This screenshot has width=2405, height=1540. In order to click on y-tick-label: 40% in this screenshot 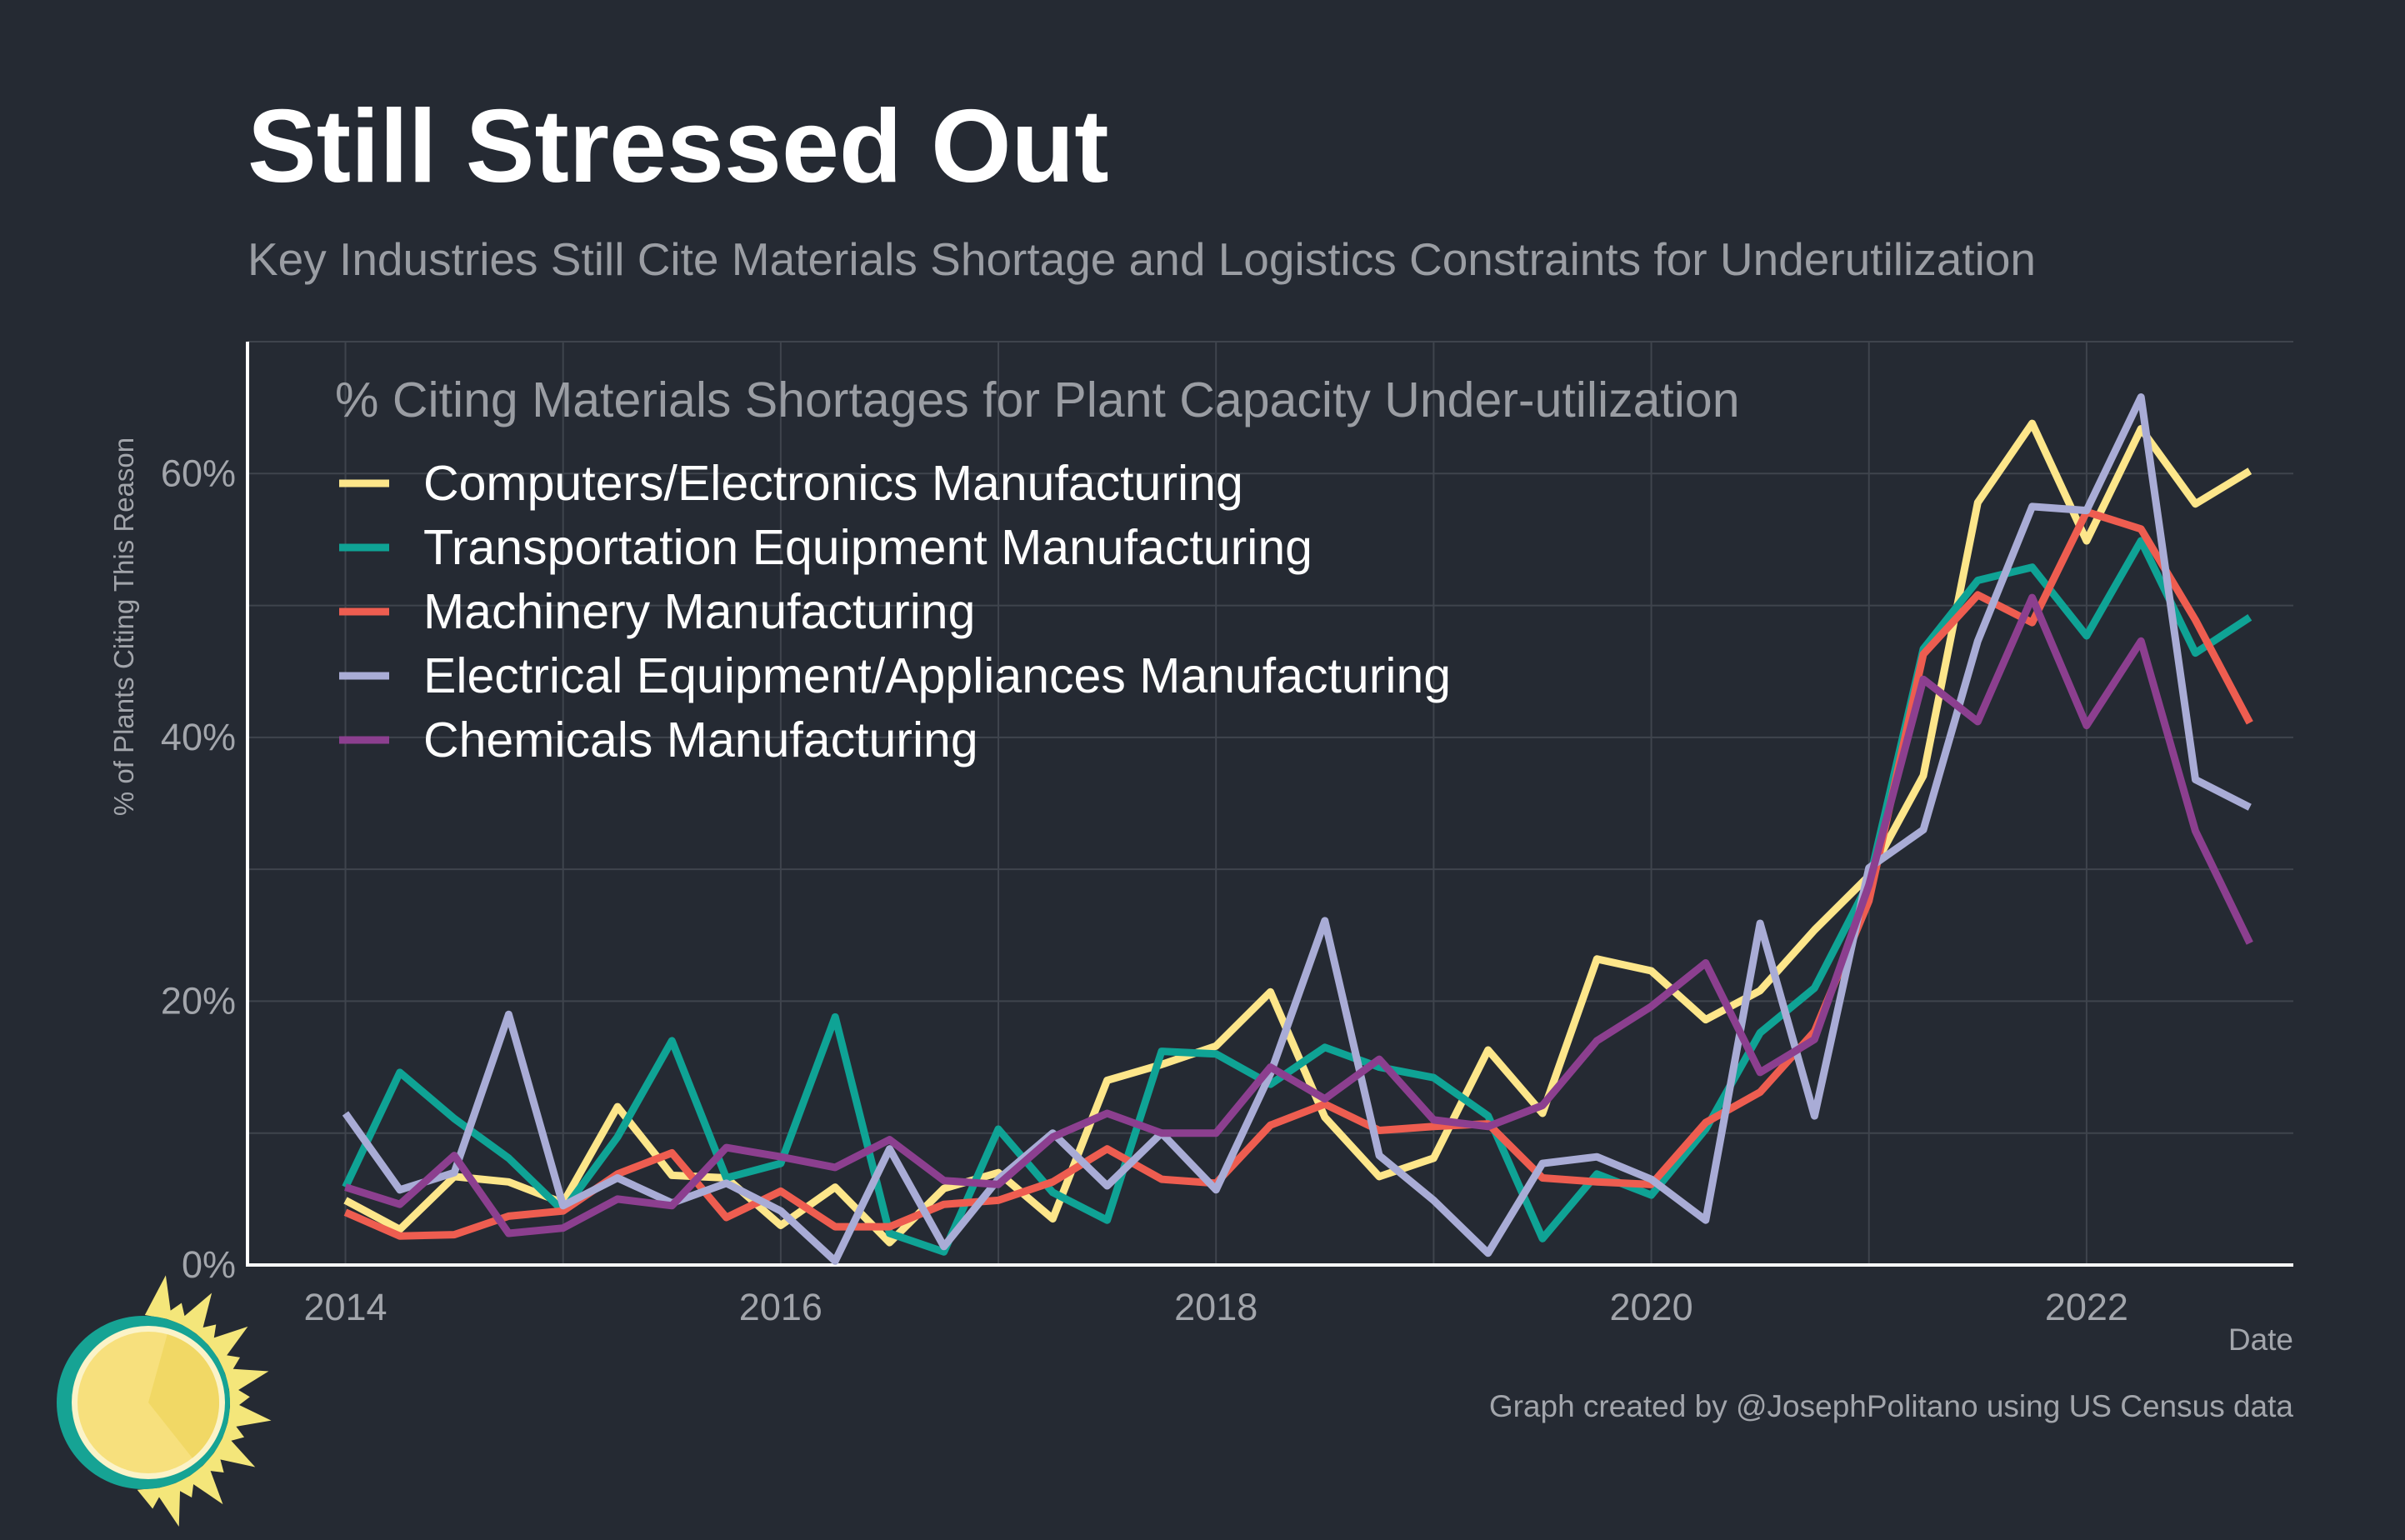, I will do `click(198, 737)`.